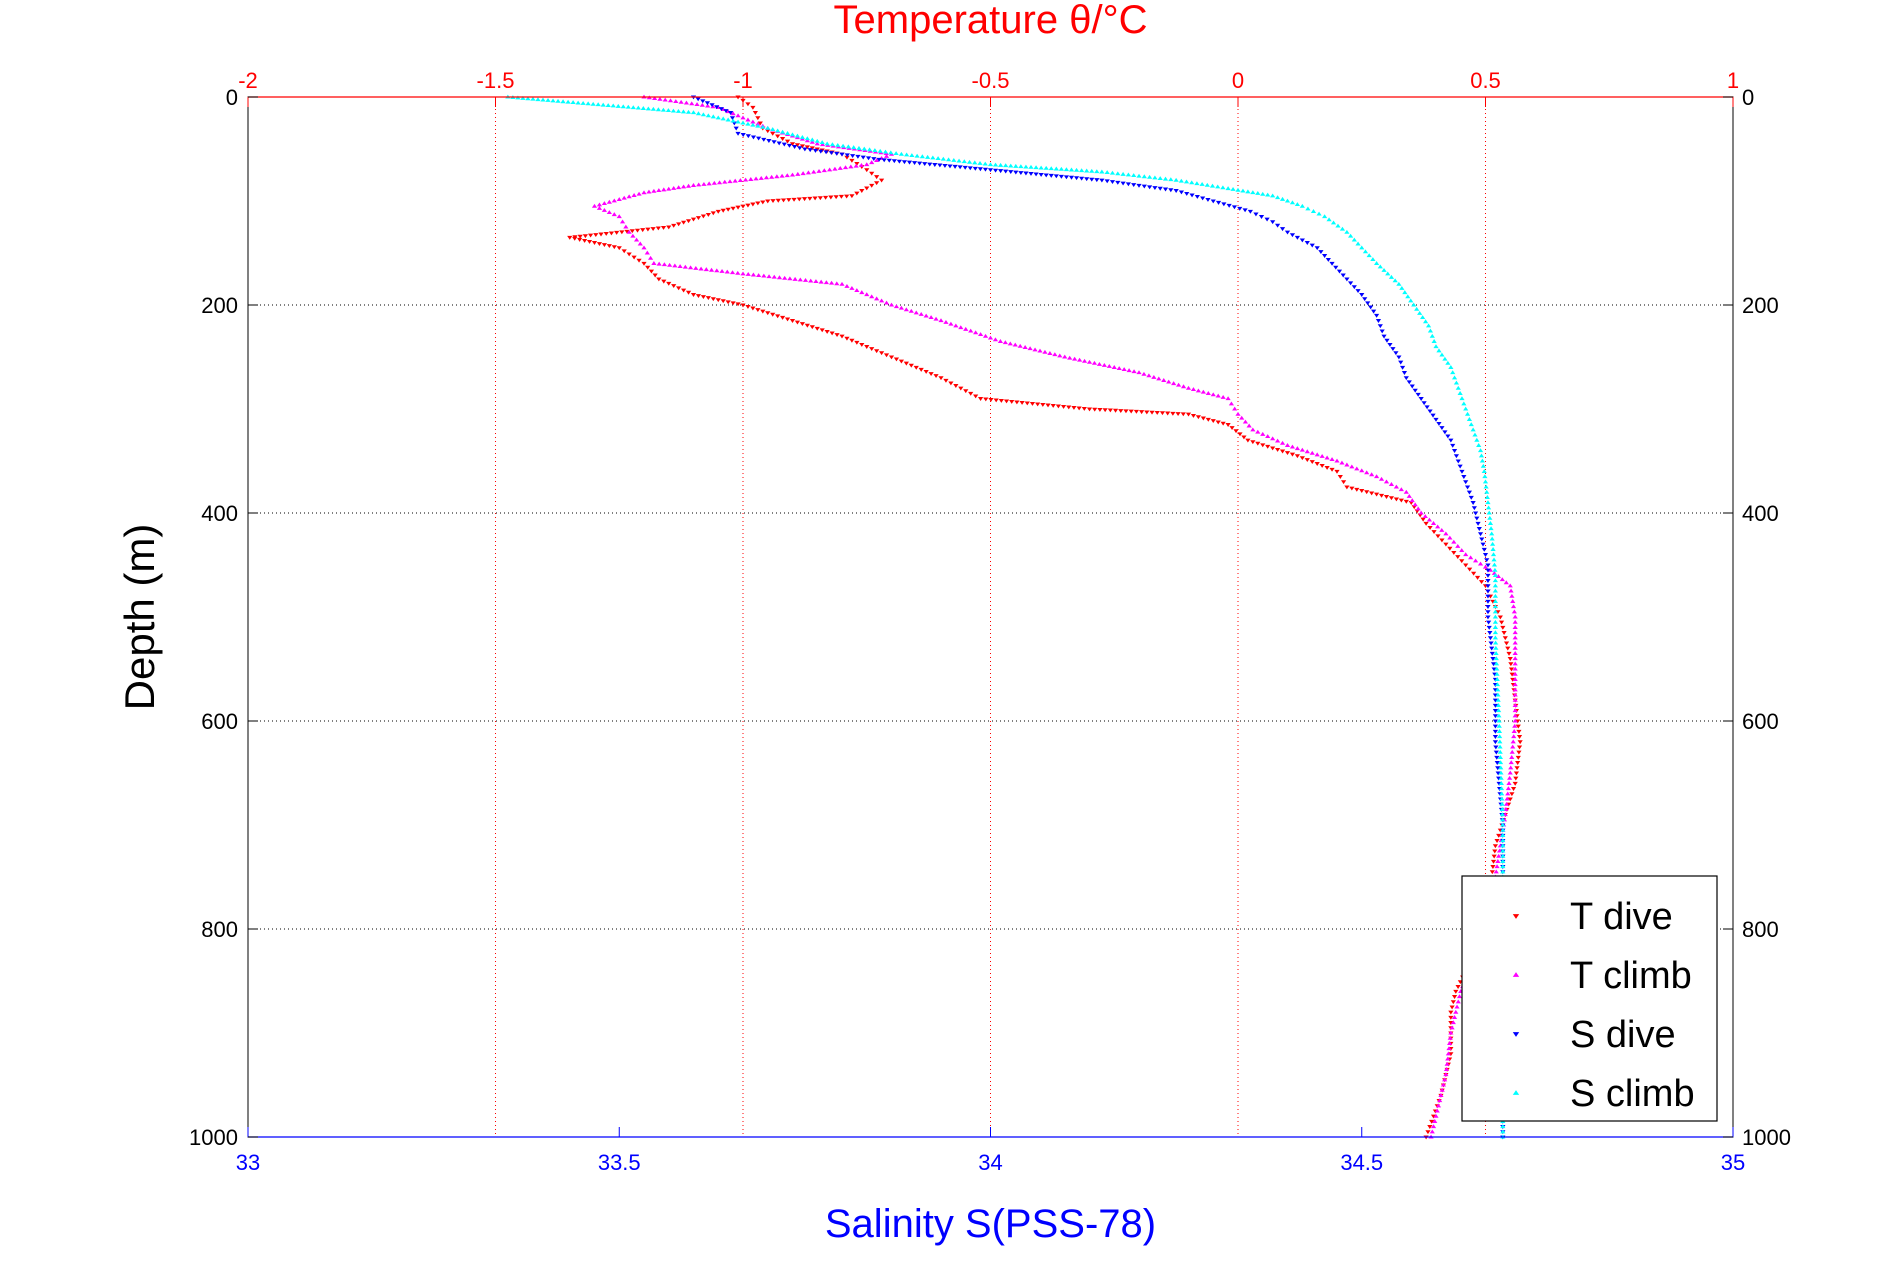 Image resolution: width=1891 pixels, height=1262 pixels. What do you see at coordinates (1760, 305) in the screenshot?
I see `right-axis-tick-label: 200` at bounding box center [1760, 305].